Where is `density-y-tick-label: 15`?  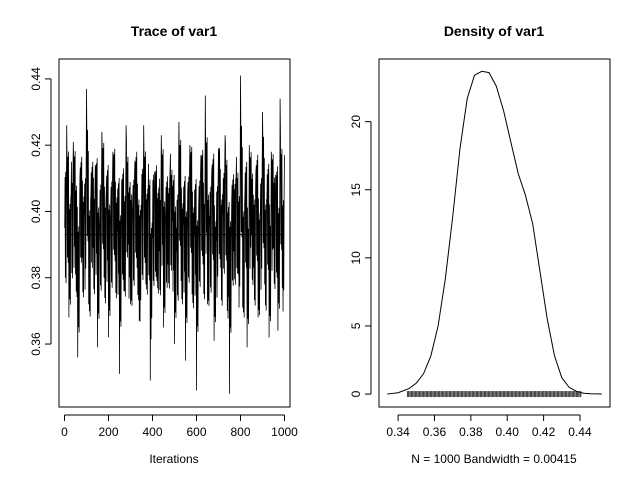
density-y-tick-label: 15 is located at coordinates (356, 190).